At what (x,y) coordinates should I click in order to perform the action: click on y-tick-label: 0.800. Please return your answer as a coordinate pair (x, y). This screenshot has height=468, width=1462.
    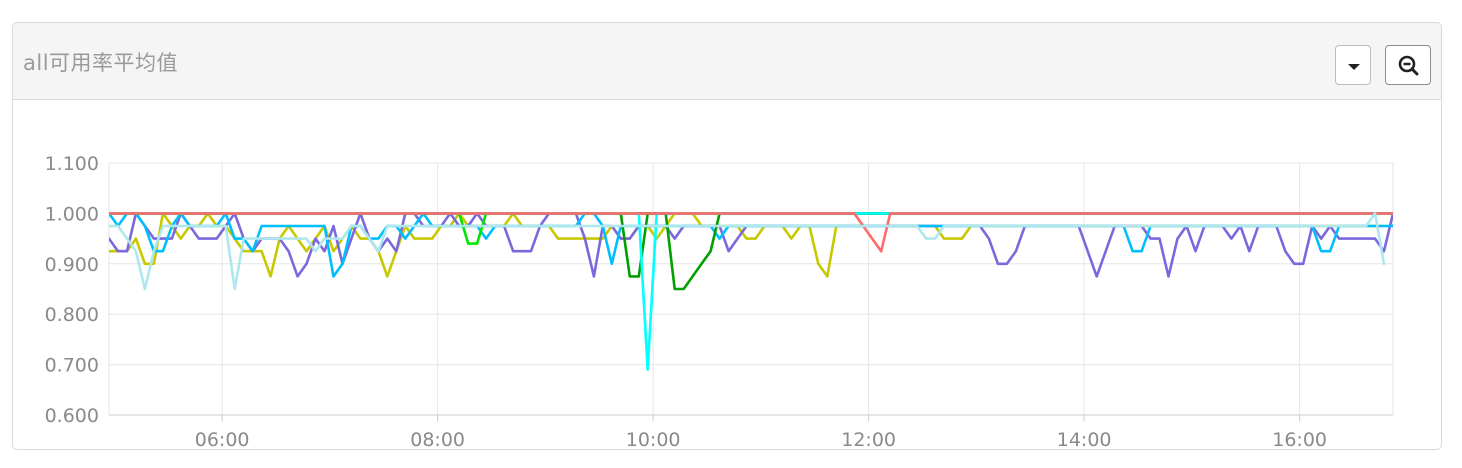
    Looking at the image, I should click on (72, 315).